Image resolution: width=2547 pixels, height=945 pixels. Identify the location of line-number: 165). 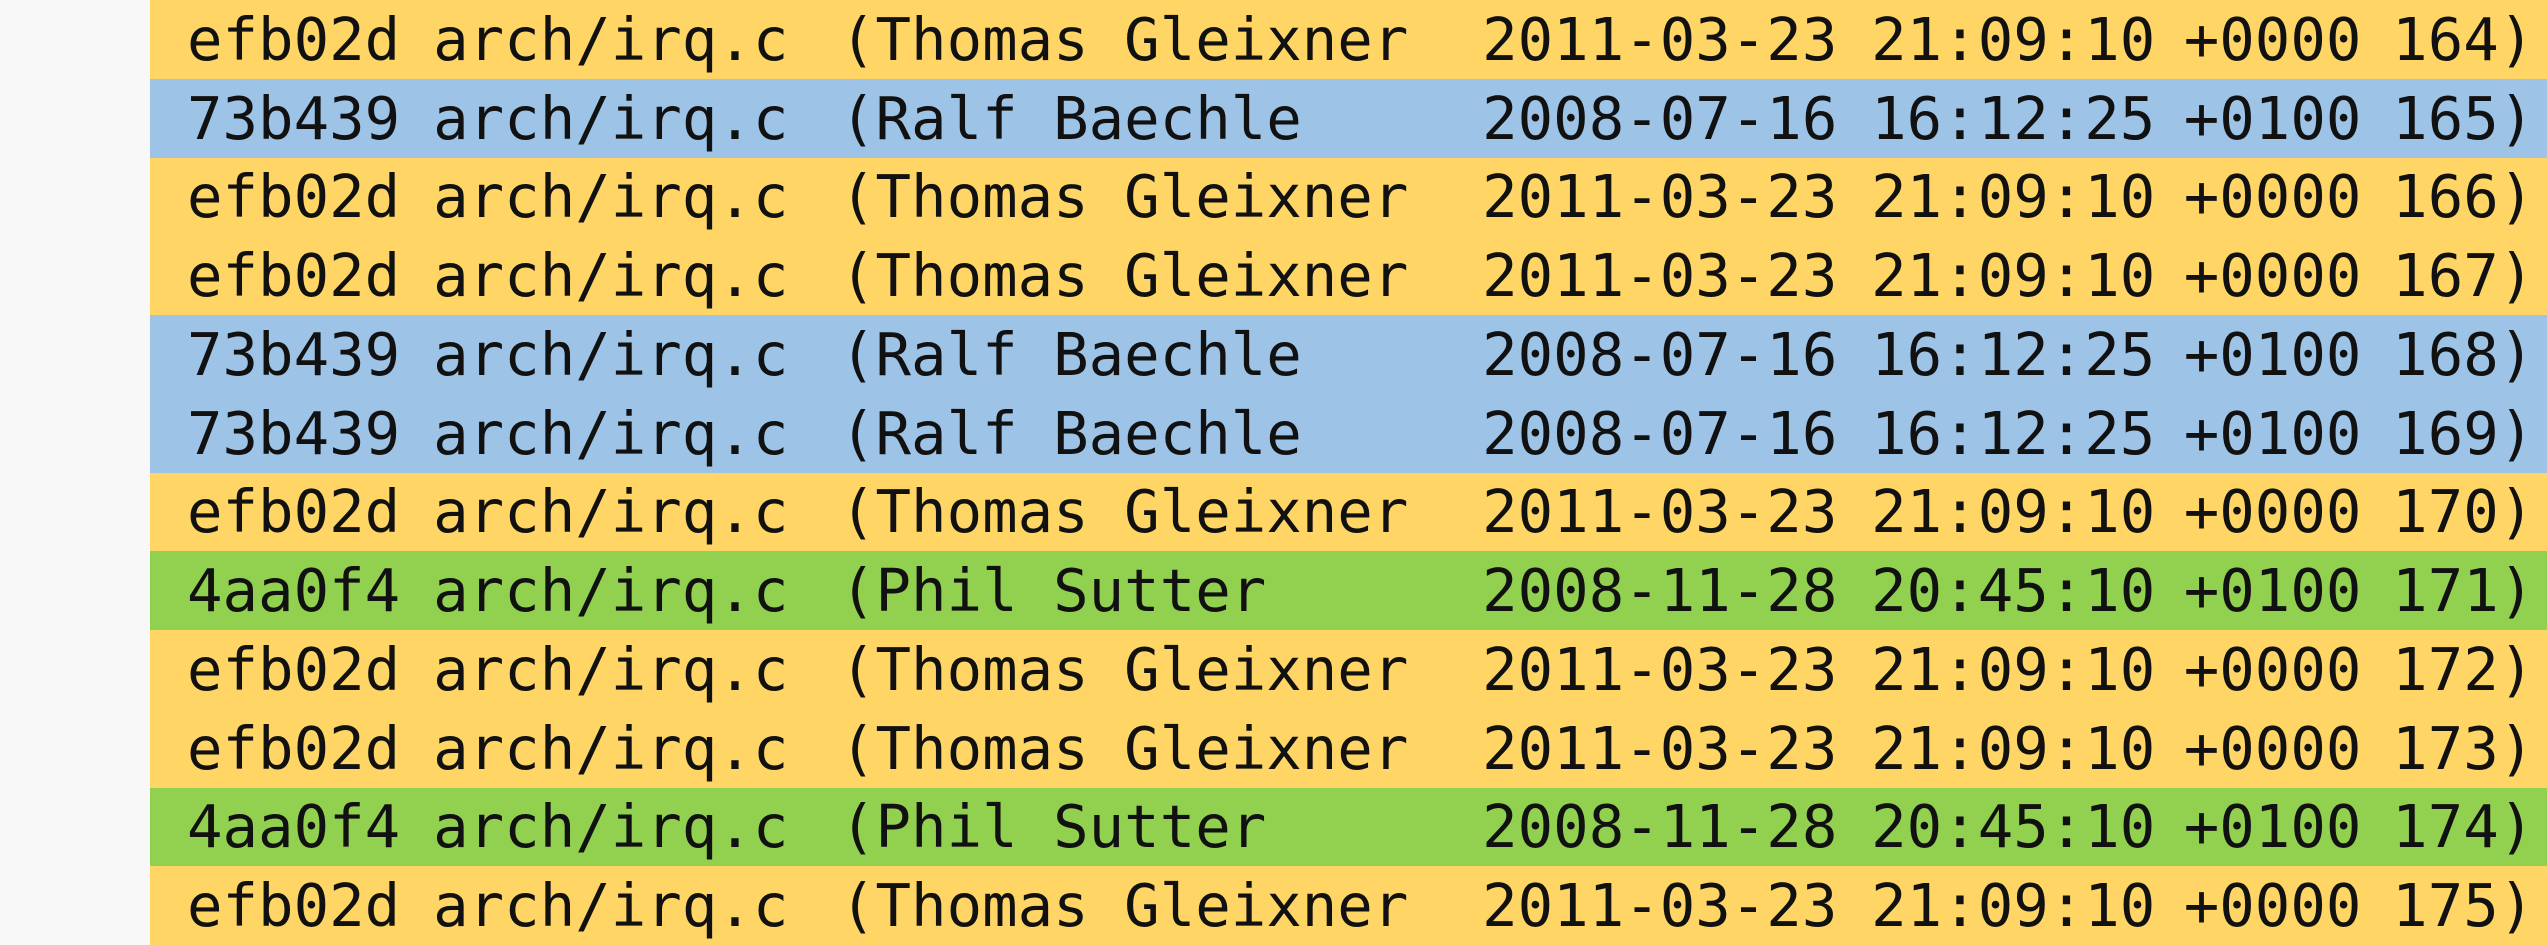
(2463, 118).